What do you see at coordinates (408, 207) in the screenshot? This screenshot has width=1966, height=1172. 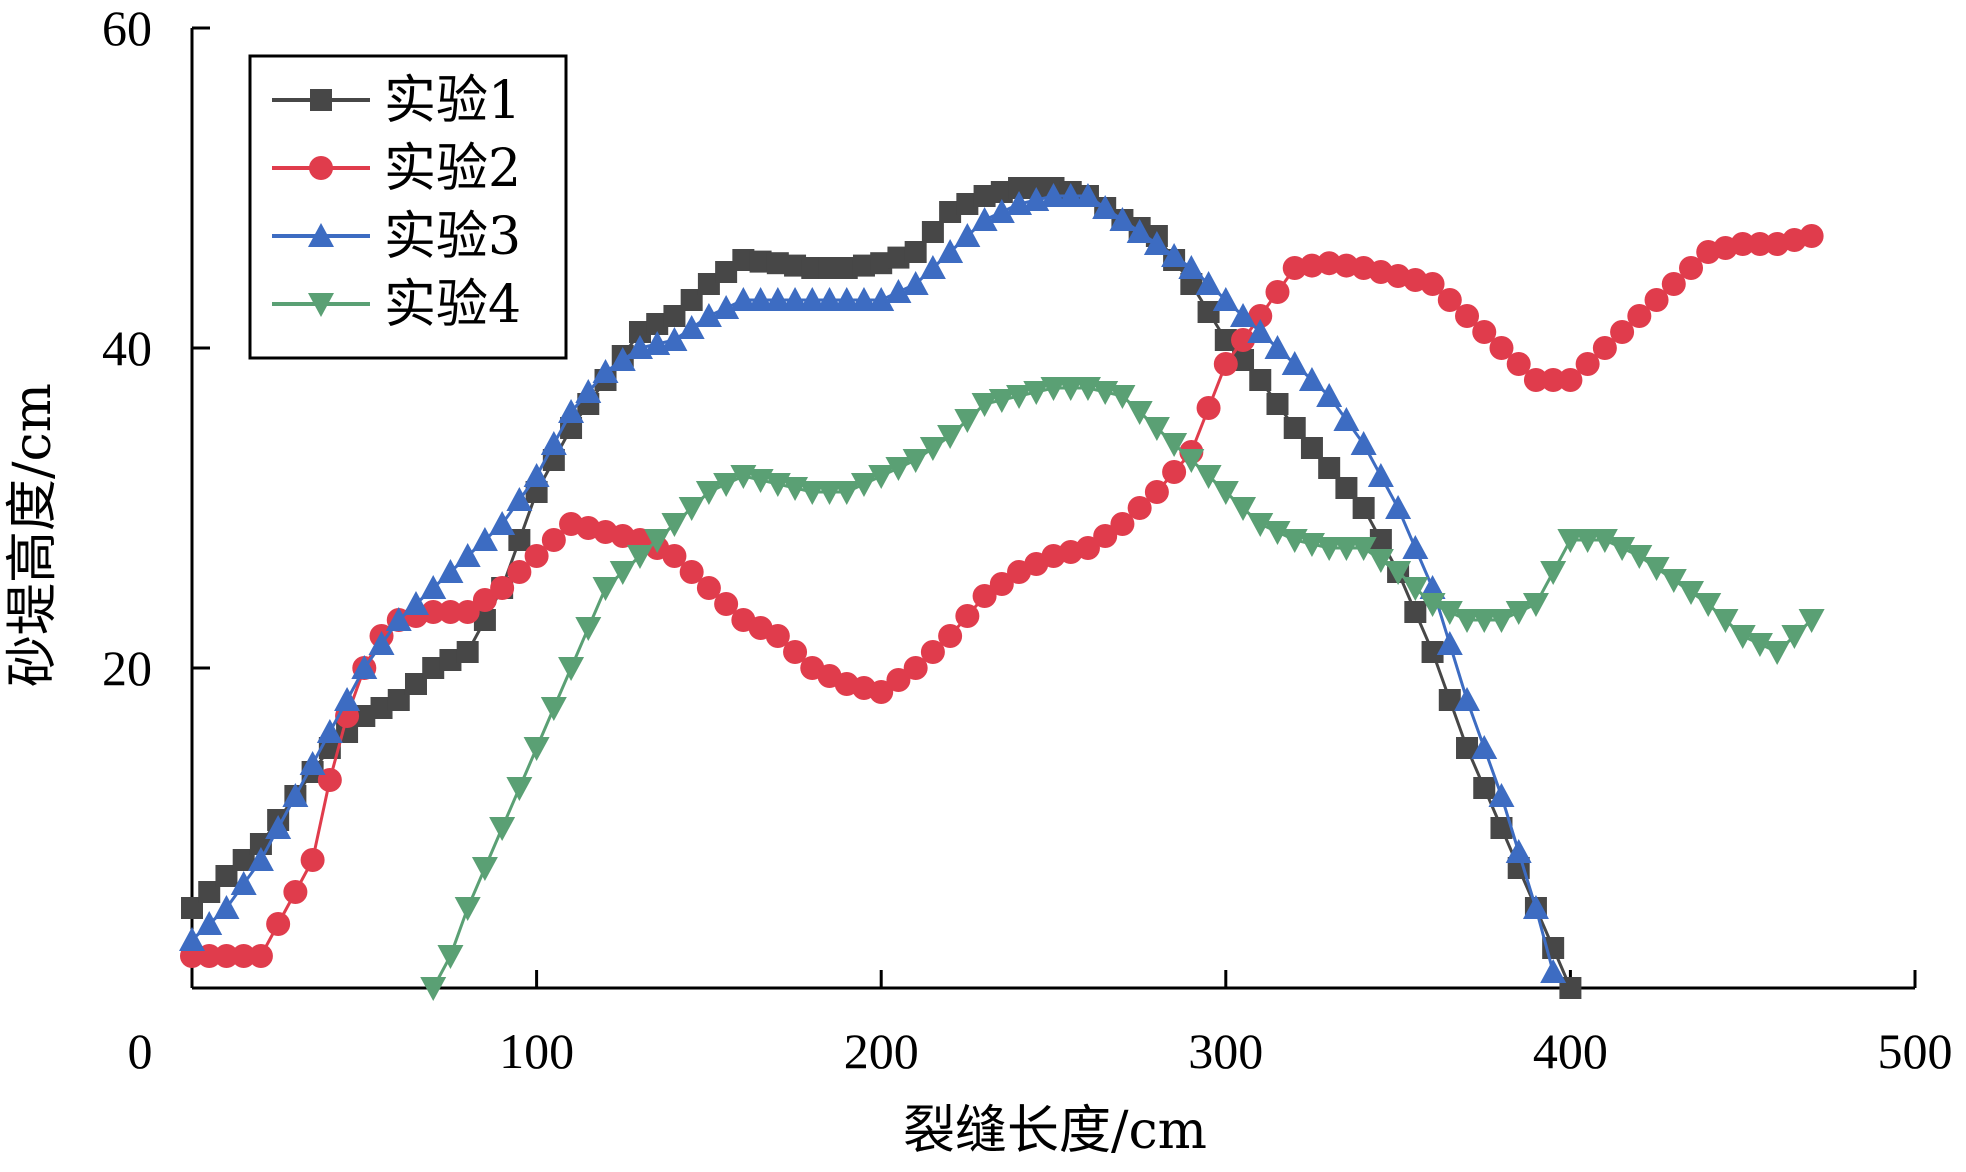 I see `legend: 实验1 实验2 实验3 实验4` at bounding box center [408, 207].